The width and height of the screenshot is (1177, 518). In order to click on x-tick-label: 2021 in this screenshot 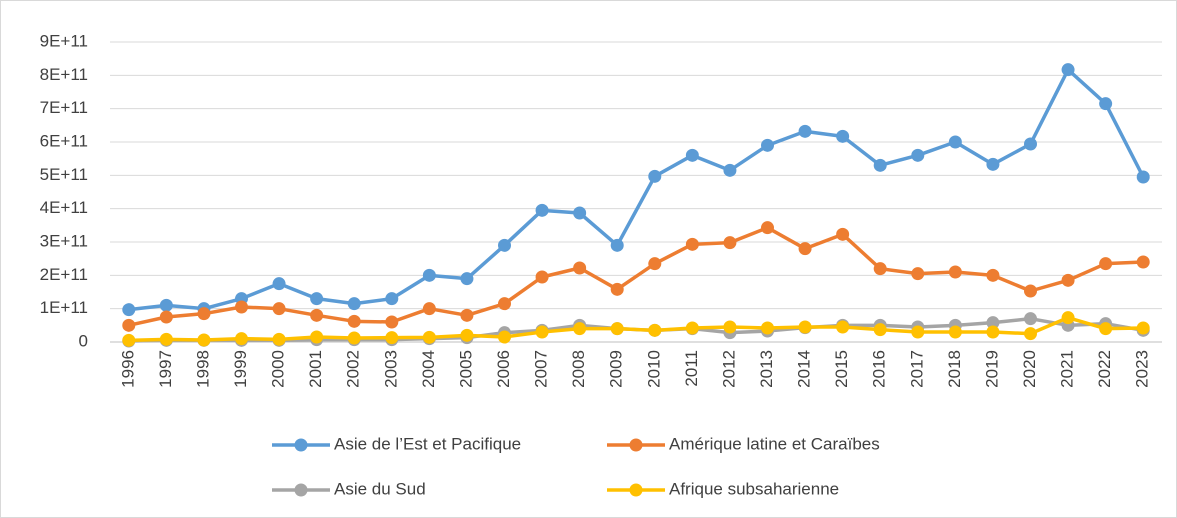, I will do `click(1067, 369)`.